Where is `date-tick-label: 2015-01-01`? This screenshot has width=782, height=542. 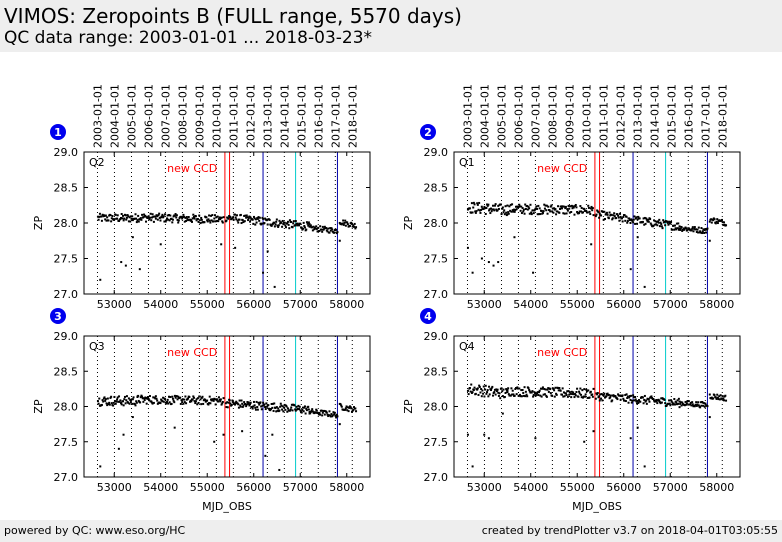
date-tick-label: 2015-01-01 is located at coordinates (671, 116).